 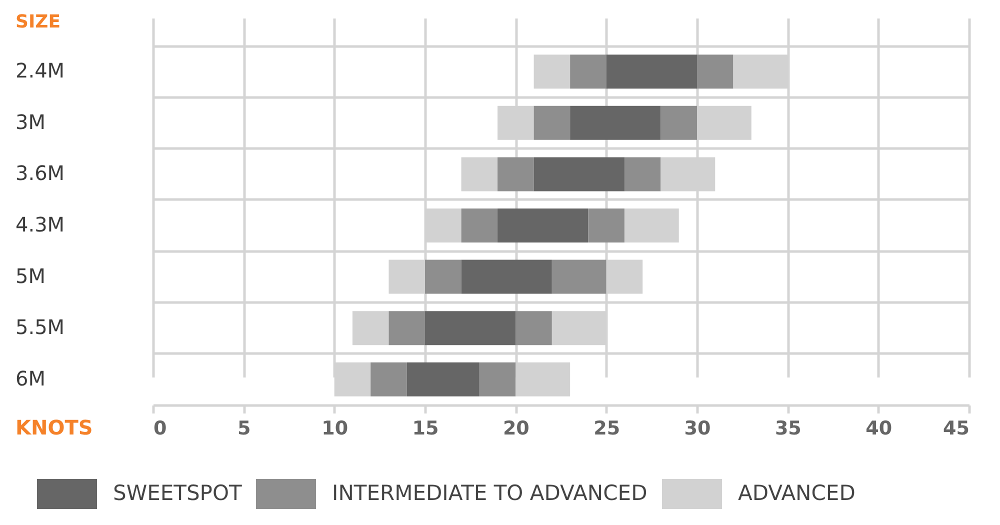 What do you see at coordinates (40, 173) in the screenshot?
I see `y-tick-label: 3.6M` at bounding box center [40, 173].